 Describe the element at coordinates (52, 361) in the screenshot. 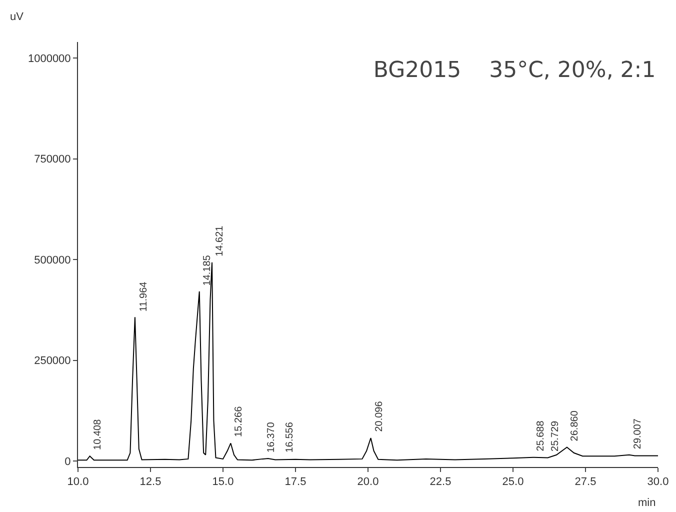

I see `y-tick-label: 250000` at that location.